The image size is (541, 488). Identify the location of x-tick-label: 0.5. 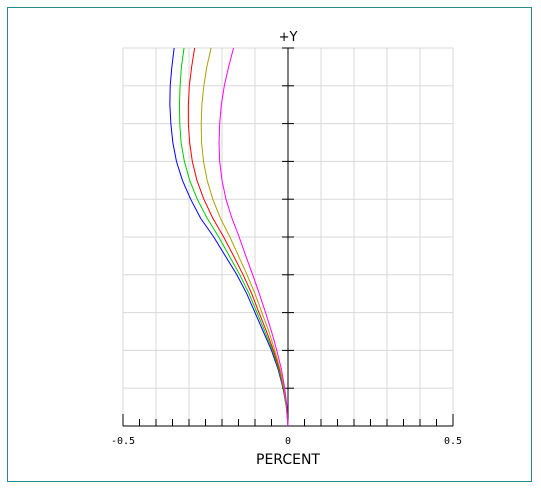
(453, 441).